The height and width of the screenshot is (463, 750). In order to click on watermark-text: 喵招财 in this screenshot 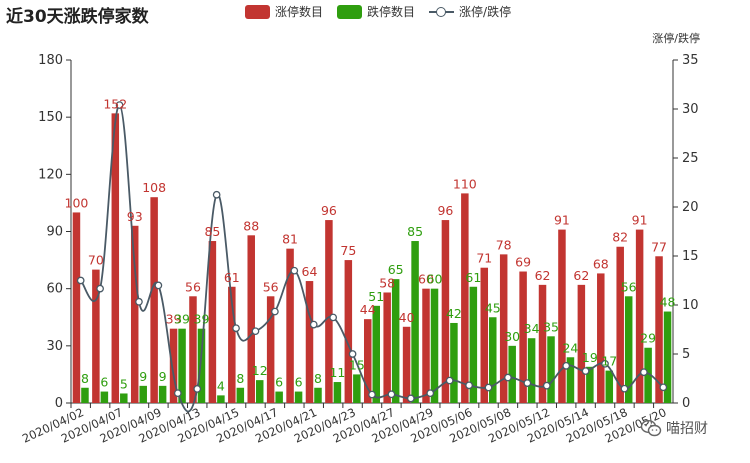, I will do `click(687, 429)`.